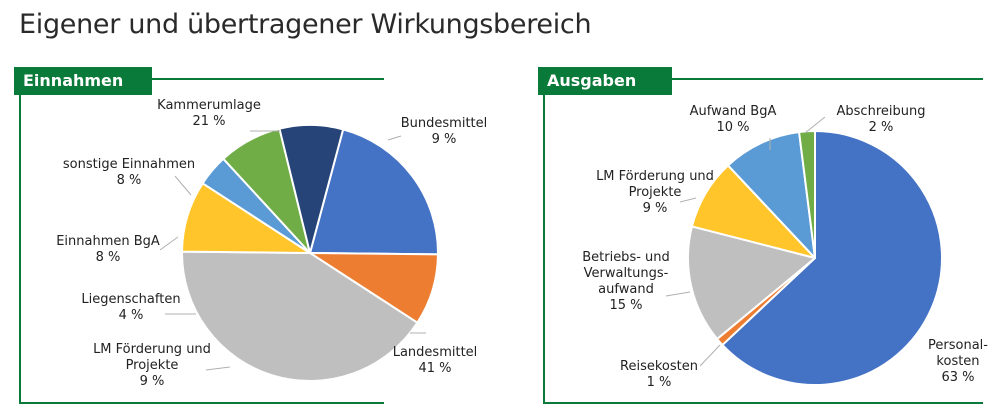 This screenshot has width=997, height=418. I want to click on einnahmen-leader-bundesmittel, so click(394, 138).